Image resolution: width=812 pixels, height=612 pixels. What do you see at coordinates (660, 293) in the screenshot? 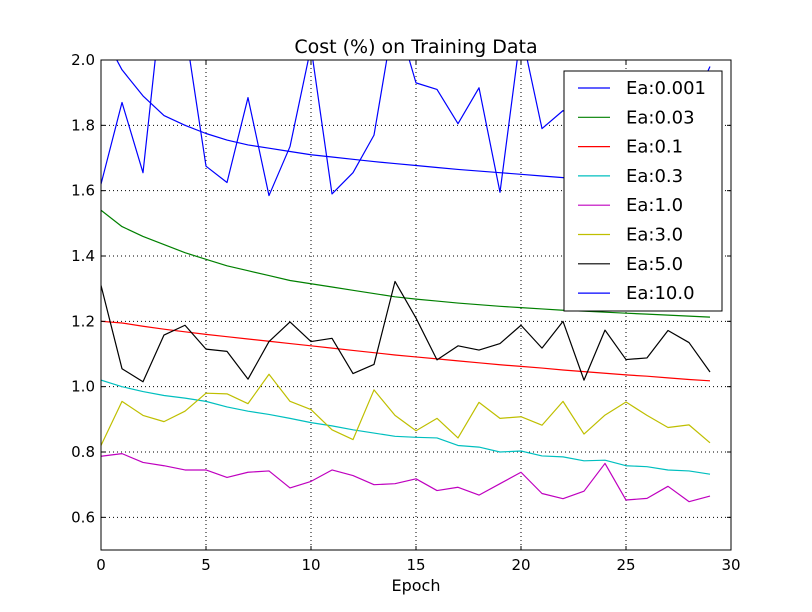
I see `legend-label: Ea:10.0` at bounding box center [660, 293].